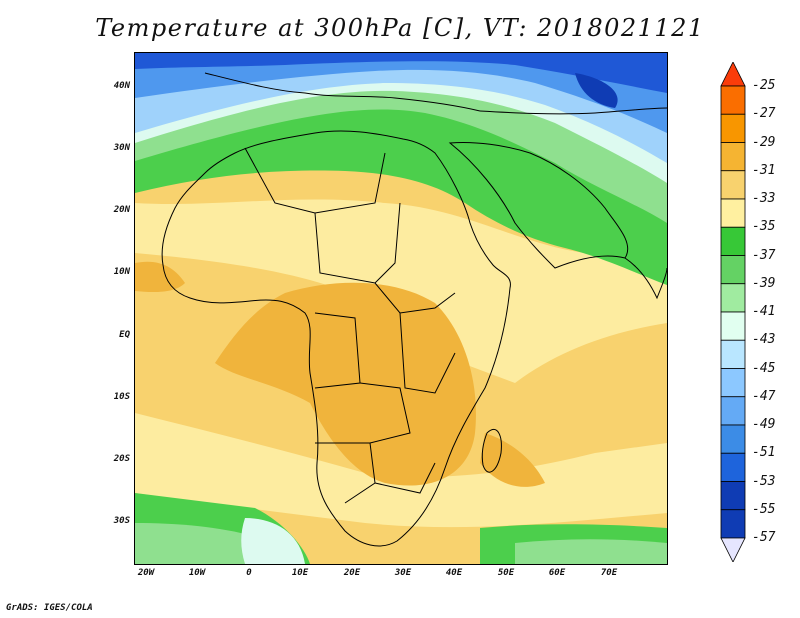  I want to click on colorbar-label: -29, so click(764, 142).